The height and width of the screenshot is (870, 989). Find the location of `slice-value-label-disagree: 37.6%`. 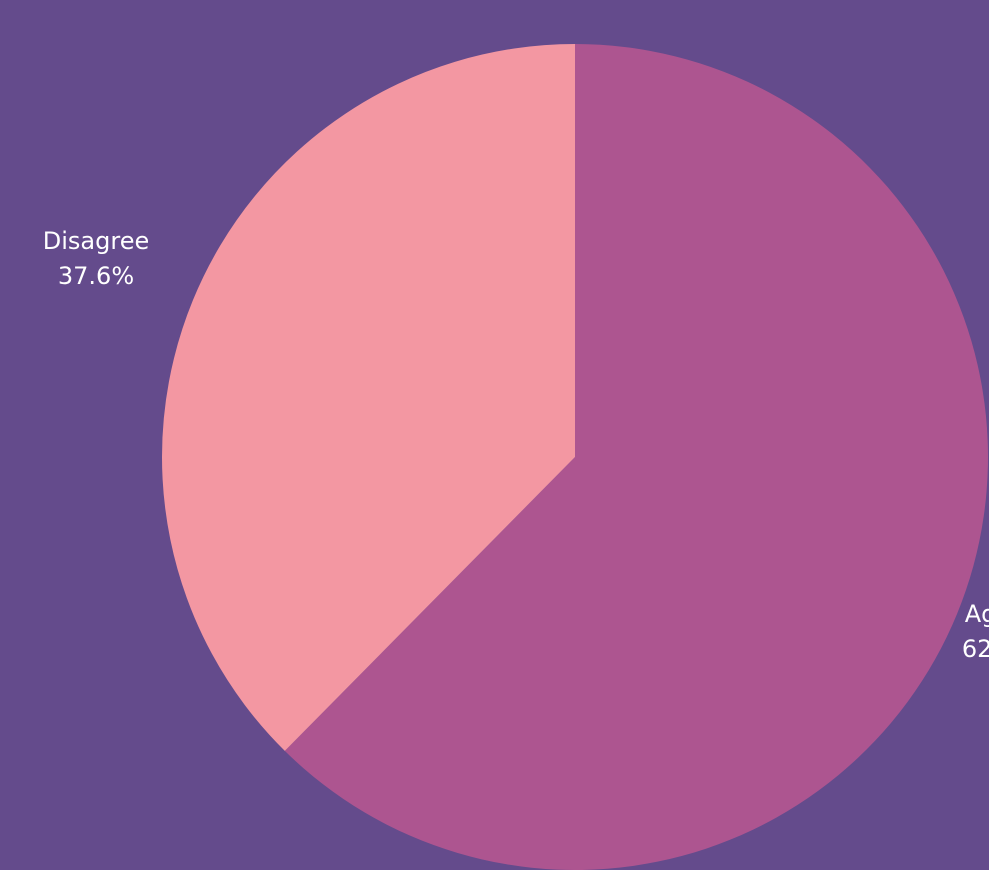

slice-value-label-disagree: 37.6% is located at coordinates (96, 276).